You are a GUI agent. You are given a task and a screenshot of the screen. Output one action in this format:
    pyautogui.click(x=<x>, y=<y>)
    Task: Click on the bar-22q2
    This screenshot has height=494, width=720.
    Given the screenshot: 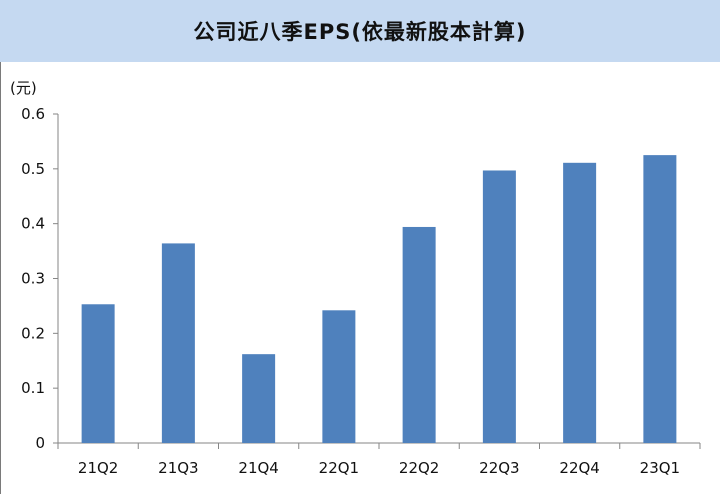 What is the action you would take?
    pyautogui.click(x=419, y=334)
    